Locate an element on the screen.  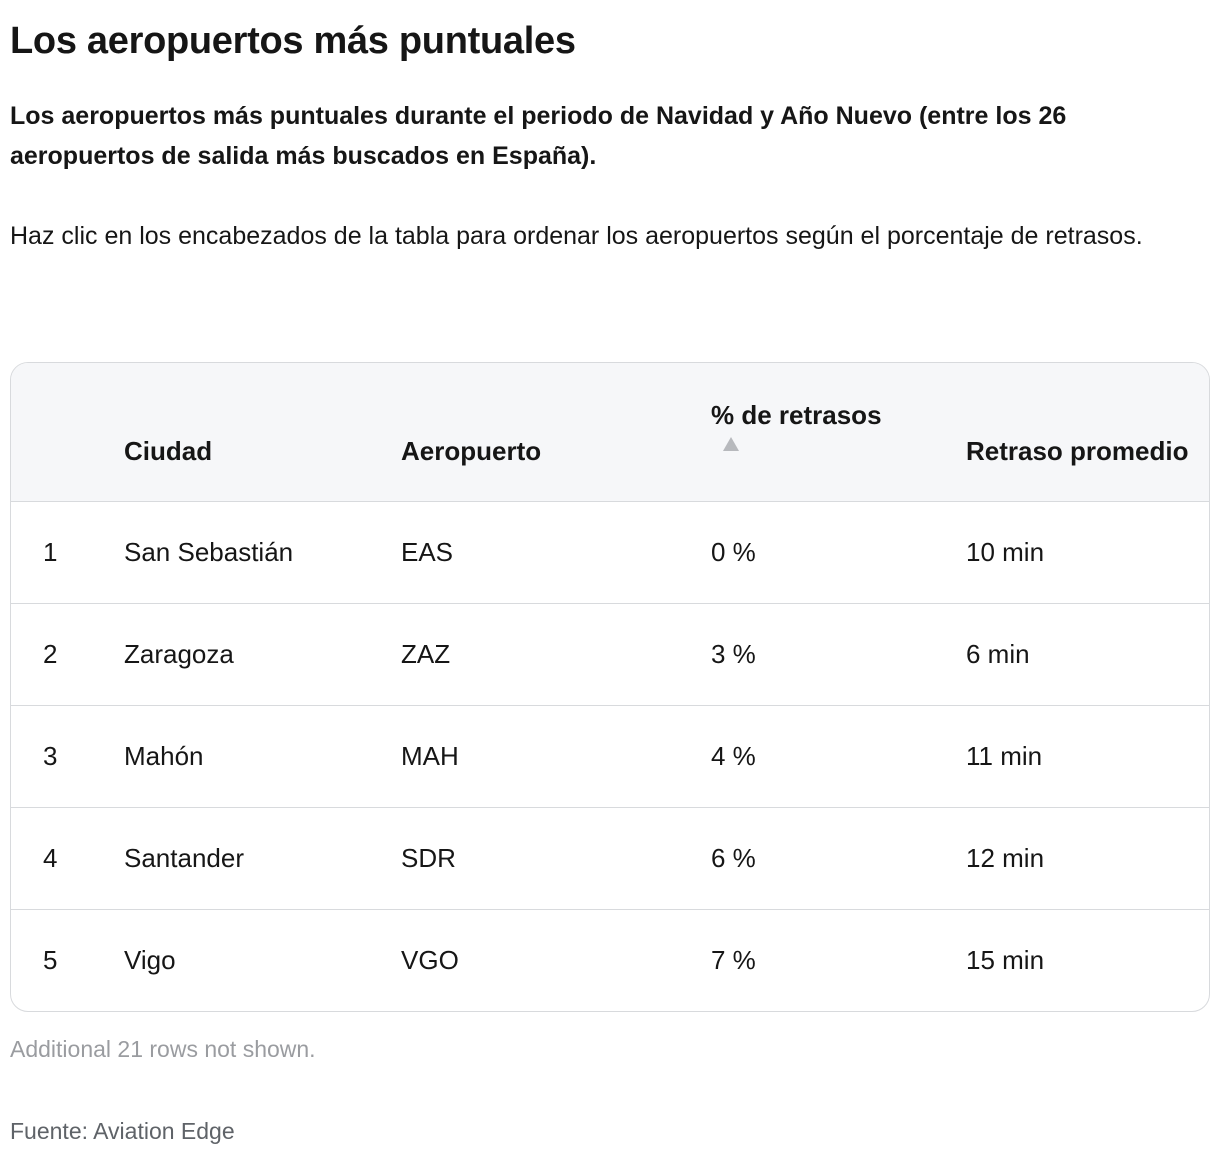
airport-cell: SDR is located at coordinates (556, 857).